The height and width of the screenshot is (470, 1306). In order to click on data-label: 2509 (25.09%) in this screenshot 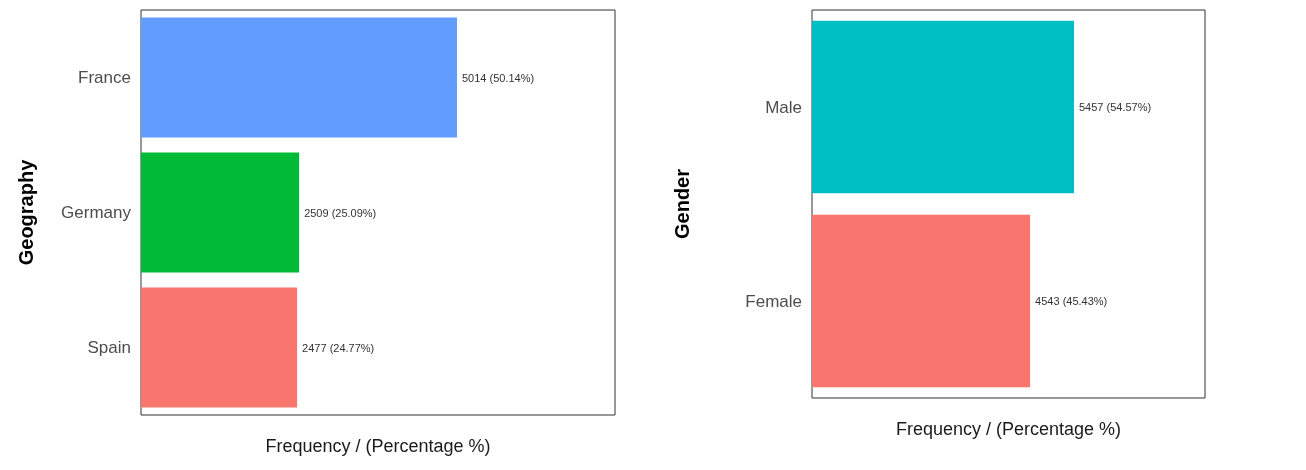, I will do `click(340, 212)`.